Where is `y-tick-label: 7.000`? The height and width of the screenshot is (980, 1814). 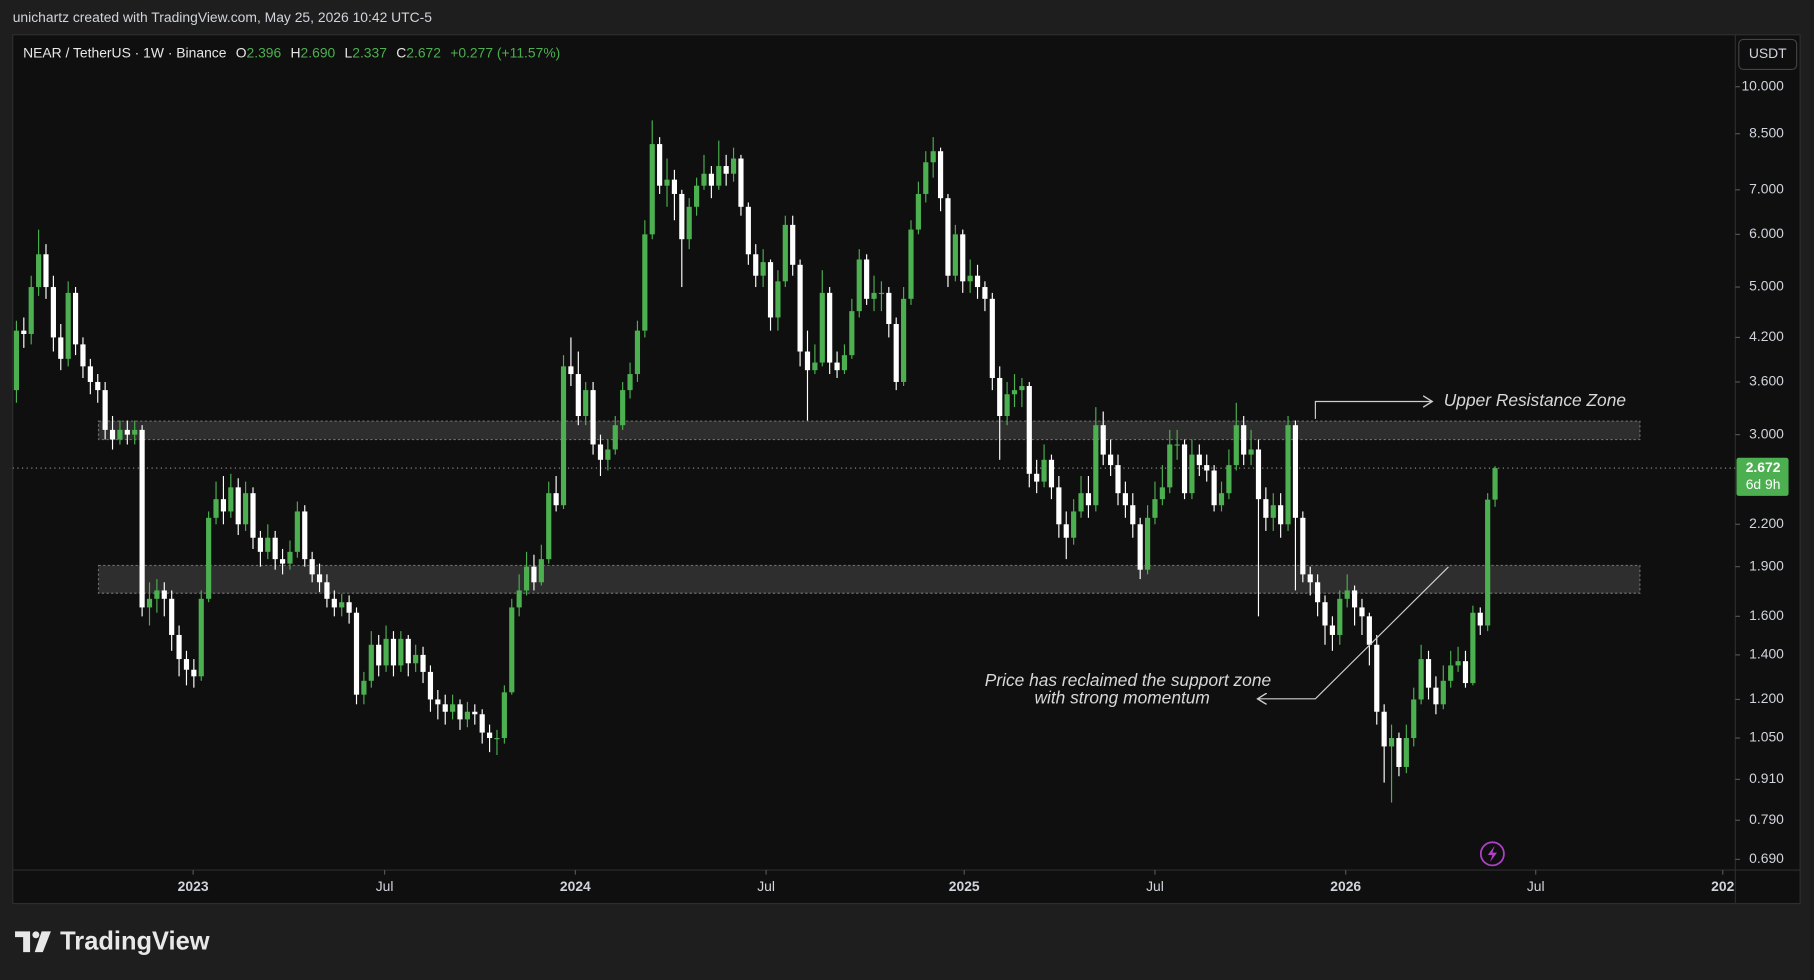
y-tick-label: 7.000 is located at coordinates (1766, 188).